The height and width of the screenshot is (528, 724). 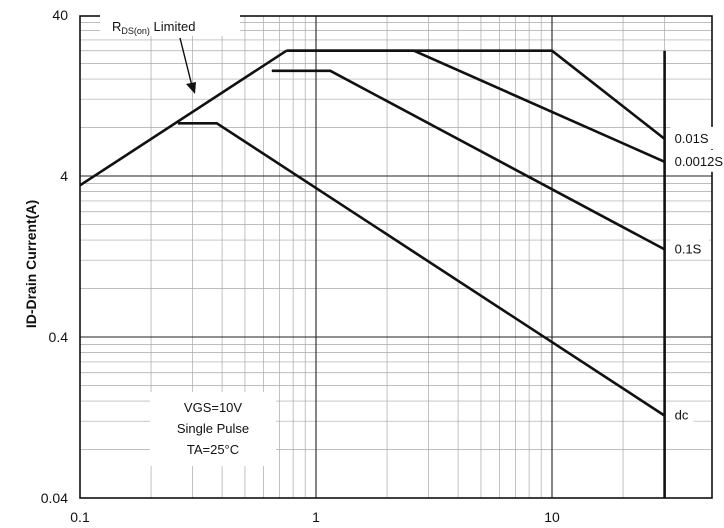 I want to click on rds-arrow-head, so click(x=191, y=88).